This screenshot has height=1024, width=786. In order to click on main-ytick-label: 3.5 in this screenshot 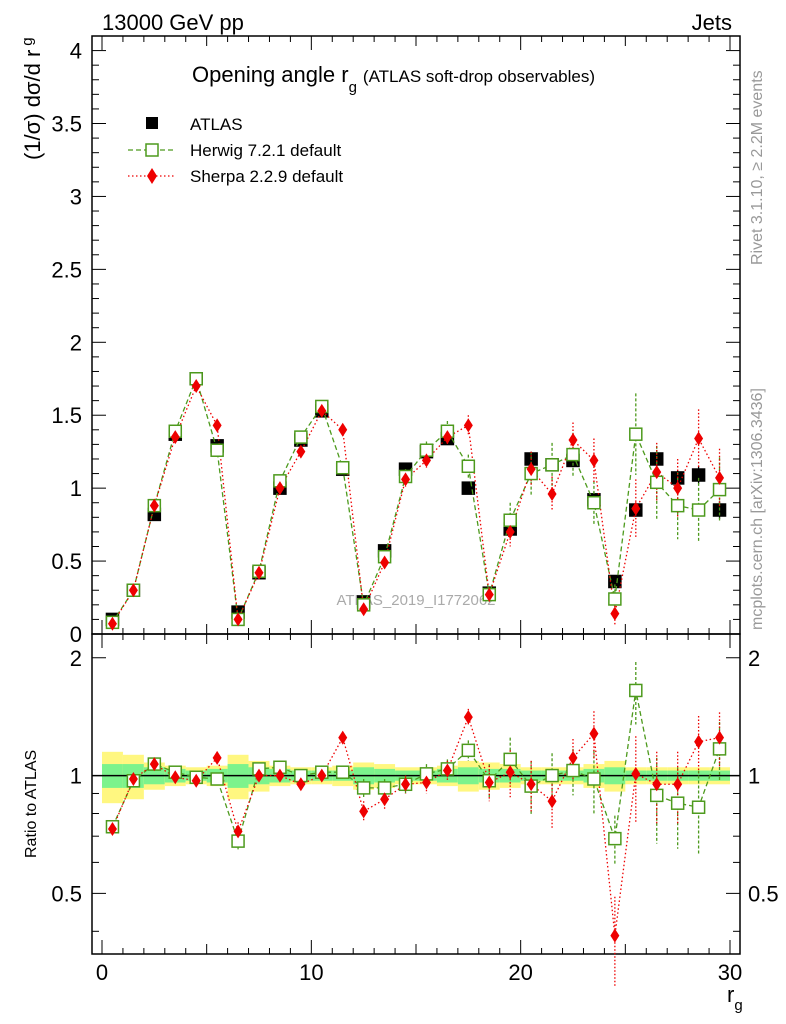, I will do `click(66, 124)`.